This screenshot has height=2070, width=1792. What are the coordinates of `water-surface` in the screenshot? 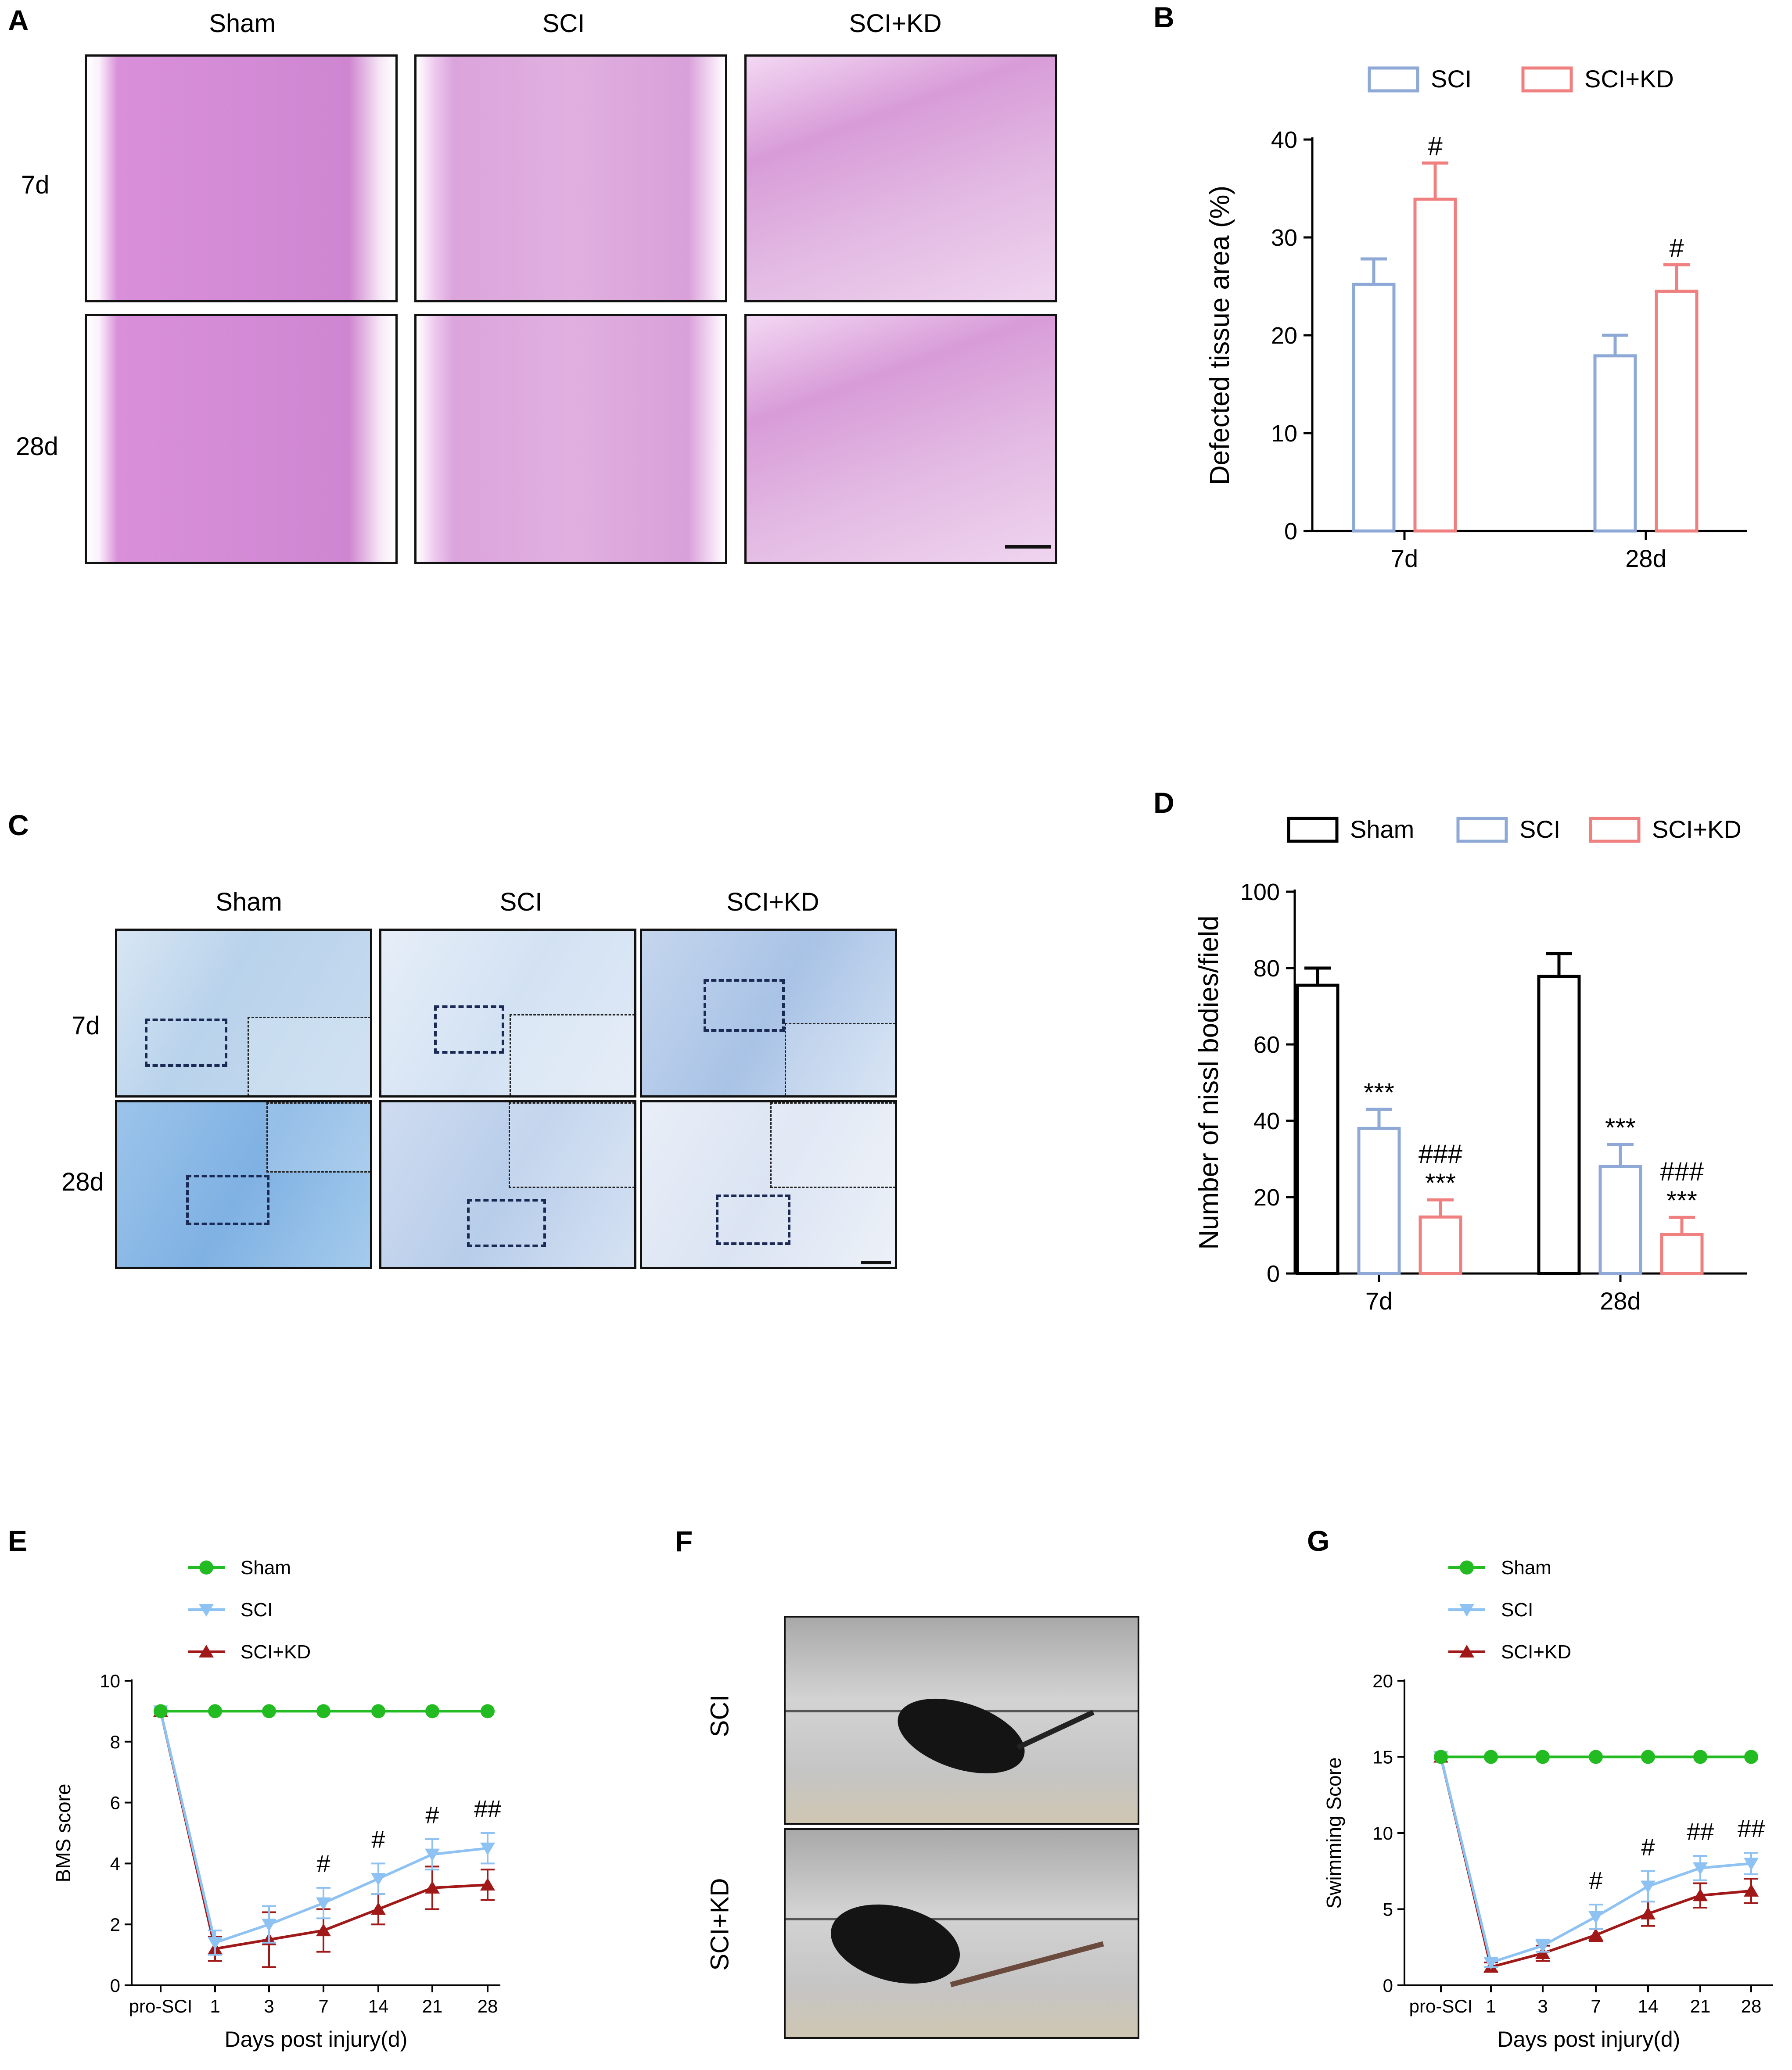 It's located at (962, 1919).